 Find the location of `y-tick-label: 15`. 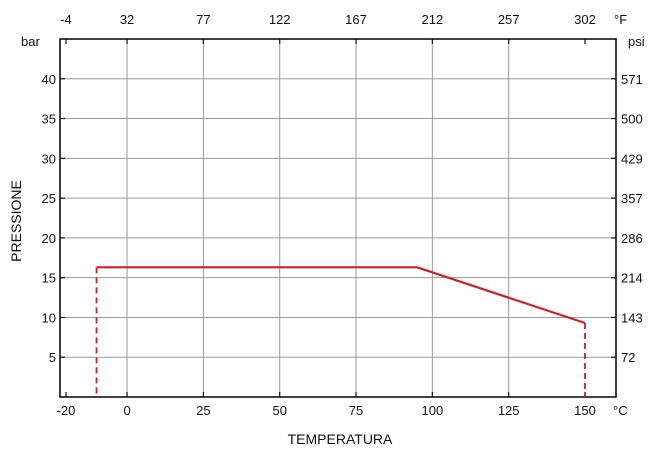

y-tick-label: 15 is located at coordinates (49, 278).